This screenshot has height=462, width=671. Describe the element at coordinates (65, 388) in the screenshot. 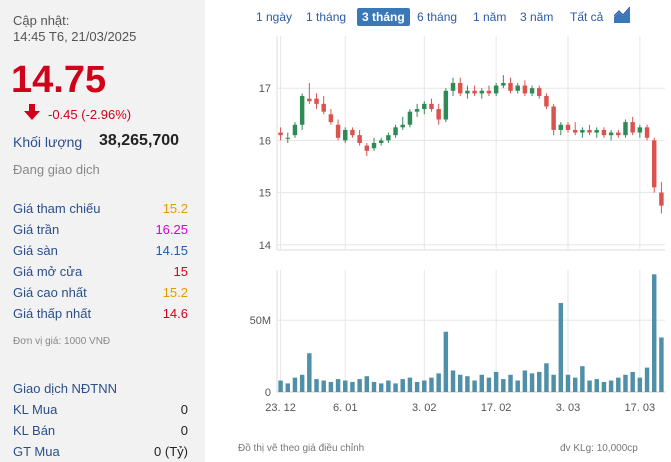

I see `foreign-trade-title: Giao dịch NĐTNN` at that location.